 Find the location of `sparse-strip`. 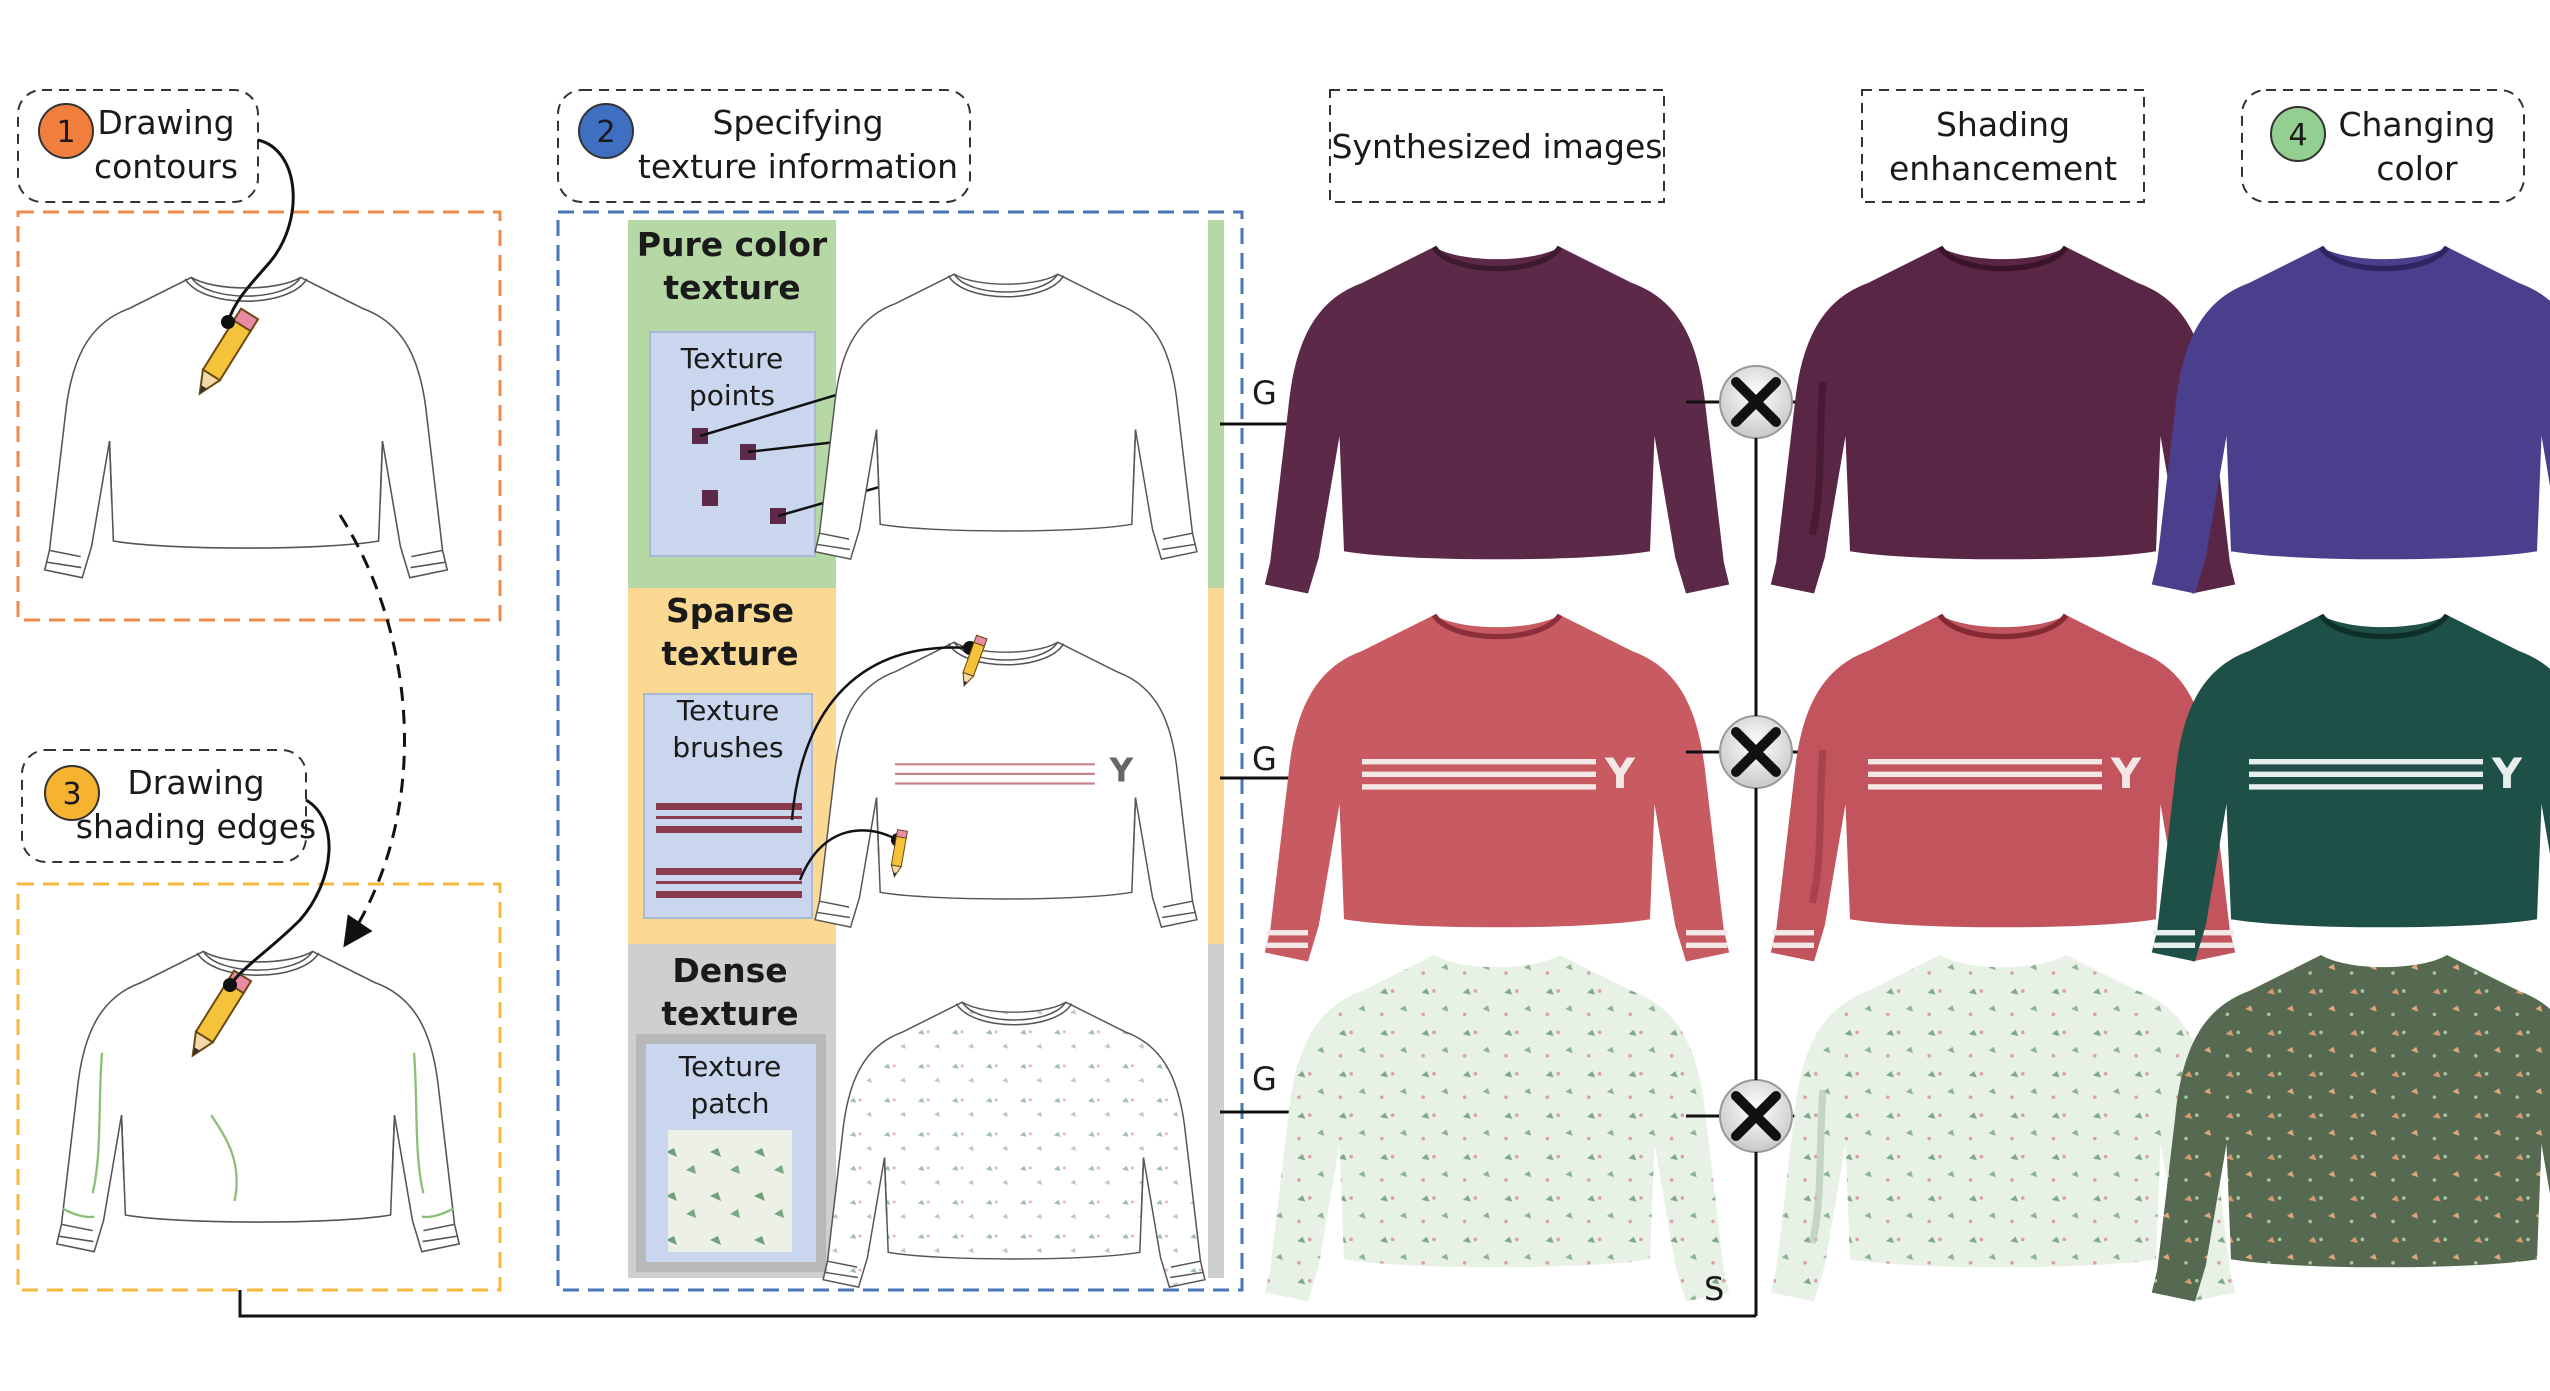

sparse-strip is located at coordinates (1216, 766).